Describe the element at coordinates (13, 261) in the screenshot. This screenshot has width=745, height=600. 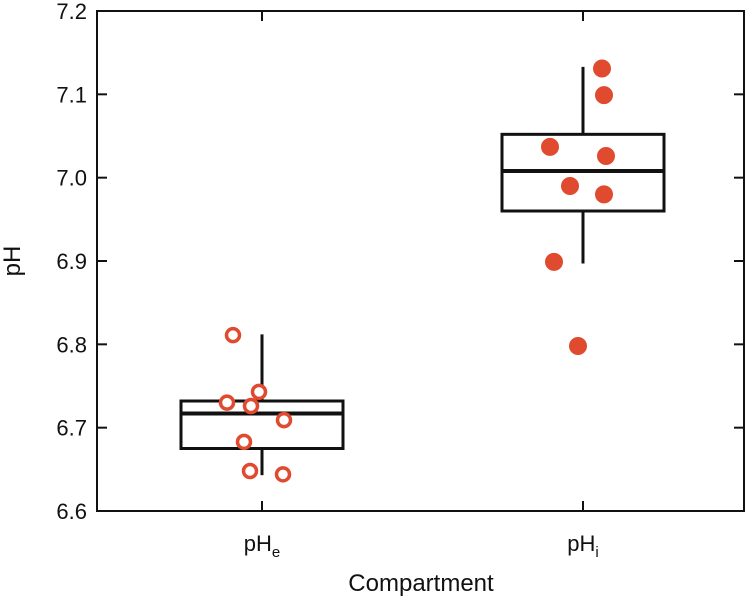
I see `y-axis-label: pH` at that location.